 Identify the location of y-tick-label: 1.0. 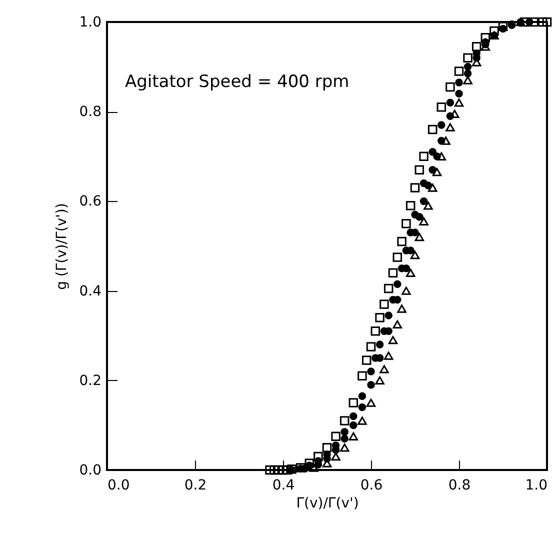
(90, 22).